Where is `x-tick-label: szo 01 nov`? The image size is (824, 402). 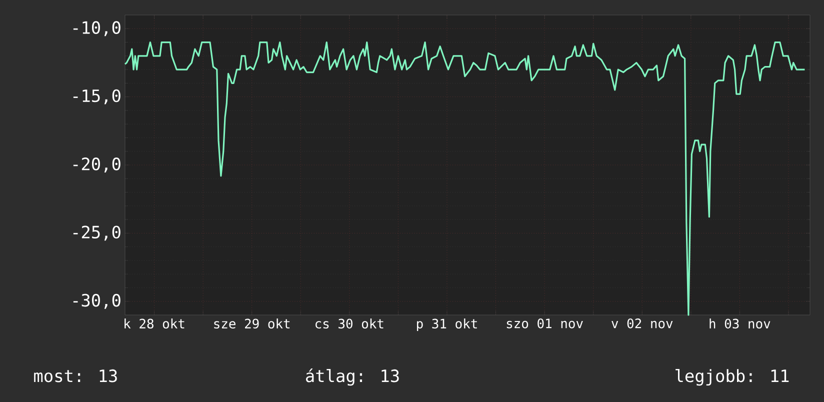
x-tick-label: szo 01 nov is located at coordinates (544, 323).